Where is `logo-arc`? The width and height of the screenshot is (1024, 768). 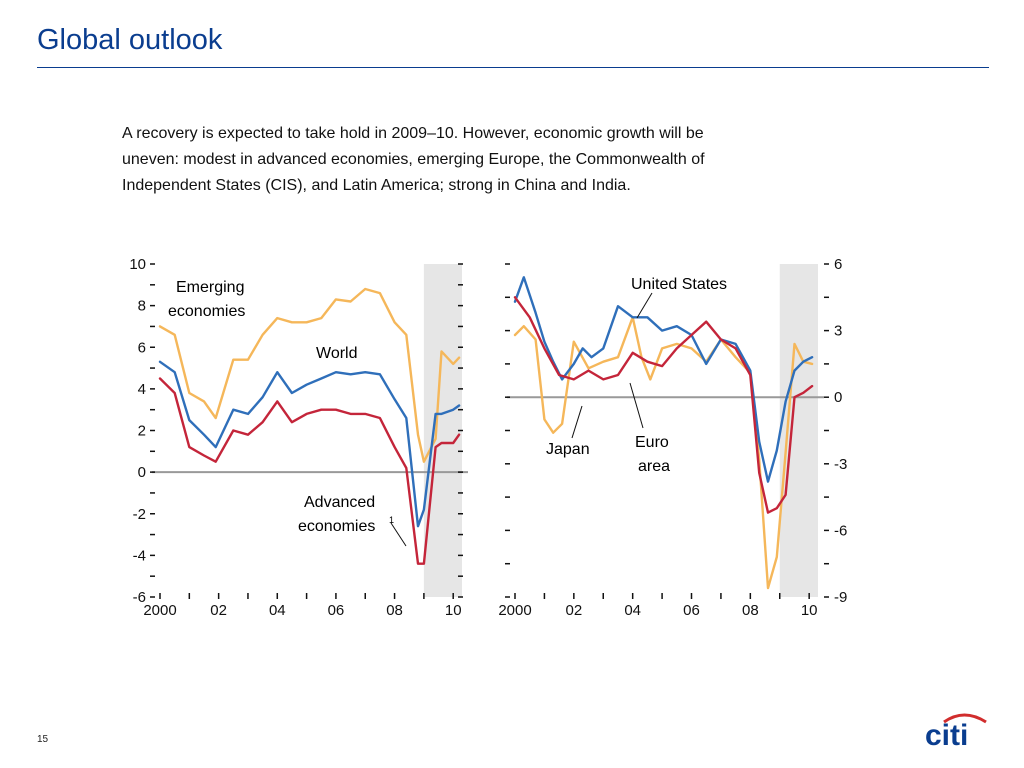 logo-arc is located at coordinates (965, 718).